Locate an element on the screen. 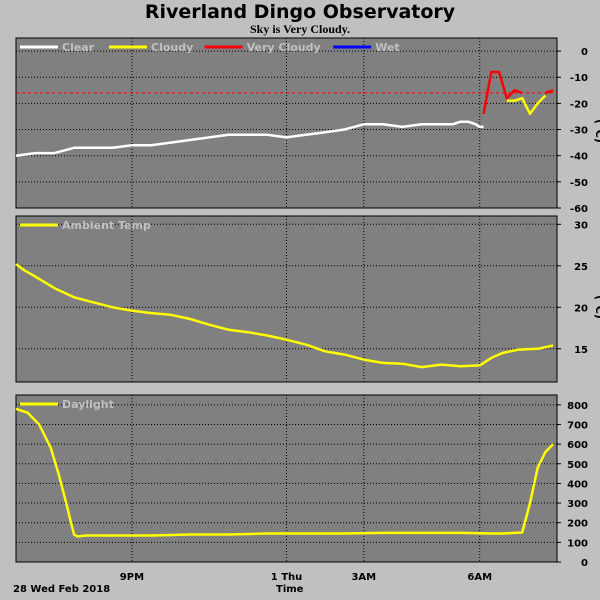 This screenshot has width=600, height=600. page-title: Riverland Dingo Observatory is located at coordinates (300, 12).